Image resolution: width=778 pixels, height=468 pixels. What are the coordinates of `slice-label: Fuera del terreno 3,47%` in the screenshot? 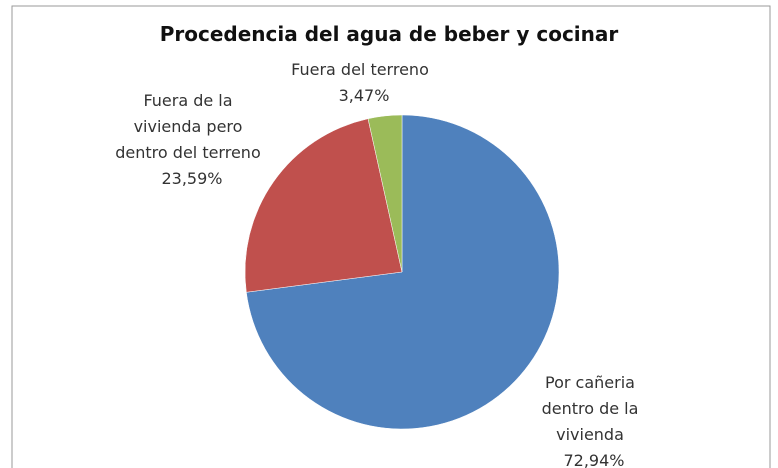 It's located at (360, 83).